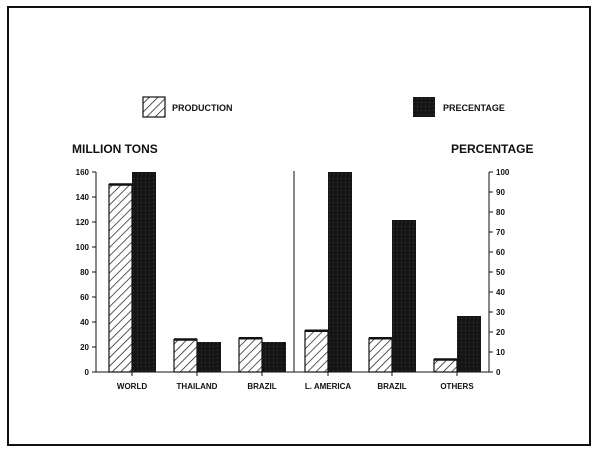 Image resolution: width=600 pixels, height=452 pixels. I want to click on left-tick-label: 40, so click(84, 322).